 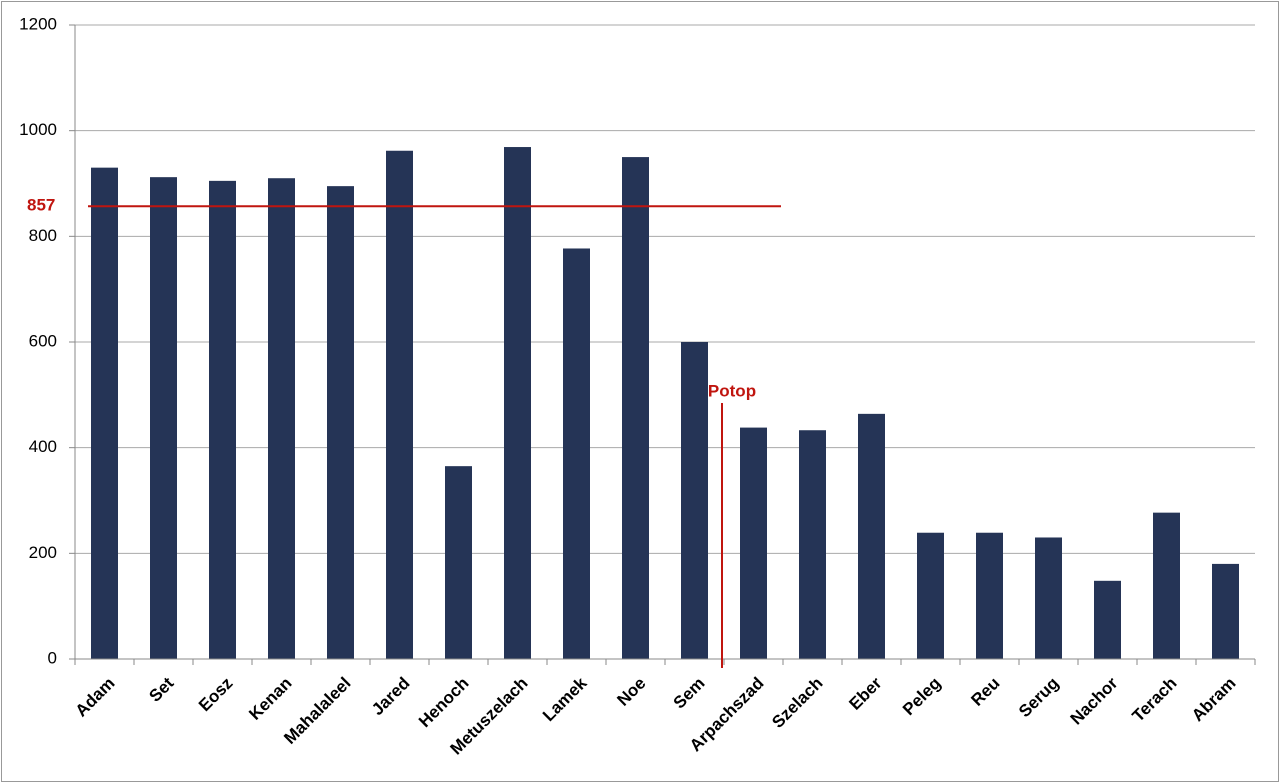 What do you see at coordinates (38, 129) in the screenshot?
I see `y-tick-label: 1000` at bounding box center [38, 129].